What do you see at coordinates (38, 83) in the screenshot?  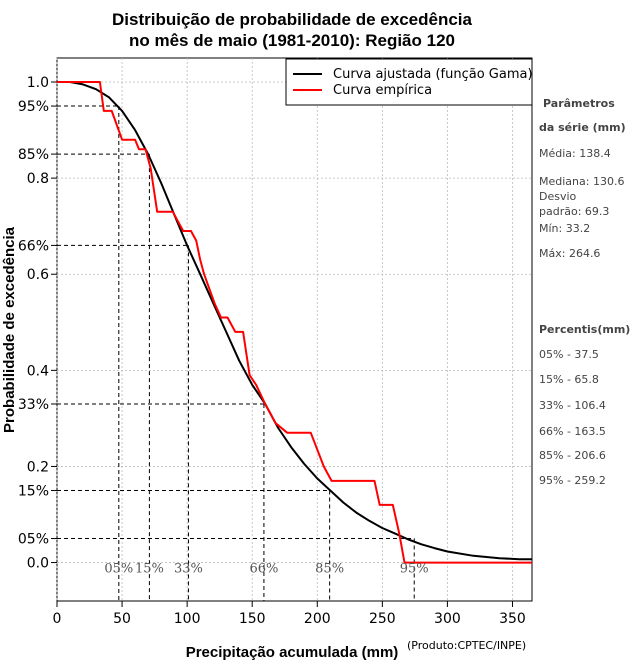 I see `y-tick-label: 1.0` at bounding box center [38, 83].